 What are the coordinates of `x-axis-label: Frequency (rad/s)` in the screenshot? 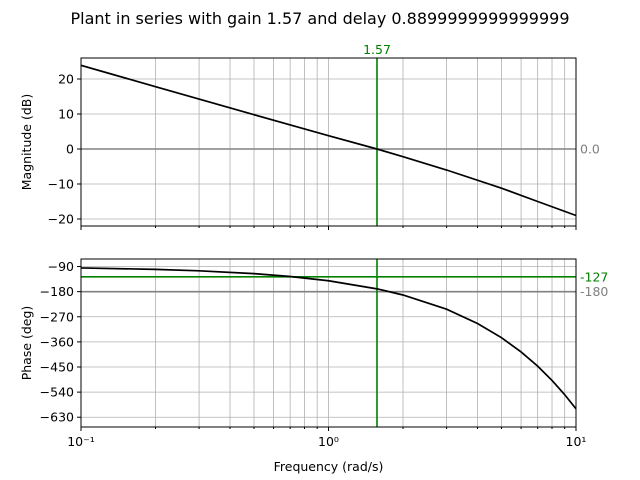 It's located at (329, 466).